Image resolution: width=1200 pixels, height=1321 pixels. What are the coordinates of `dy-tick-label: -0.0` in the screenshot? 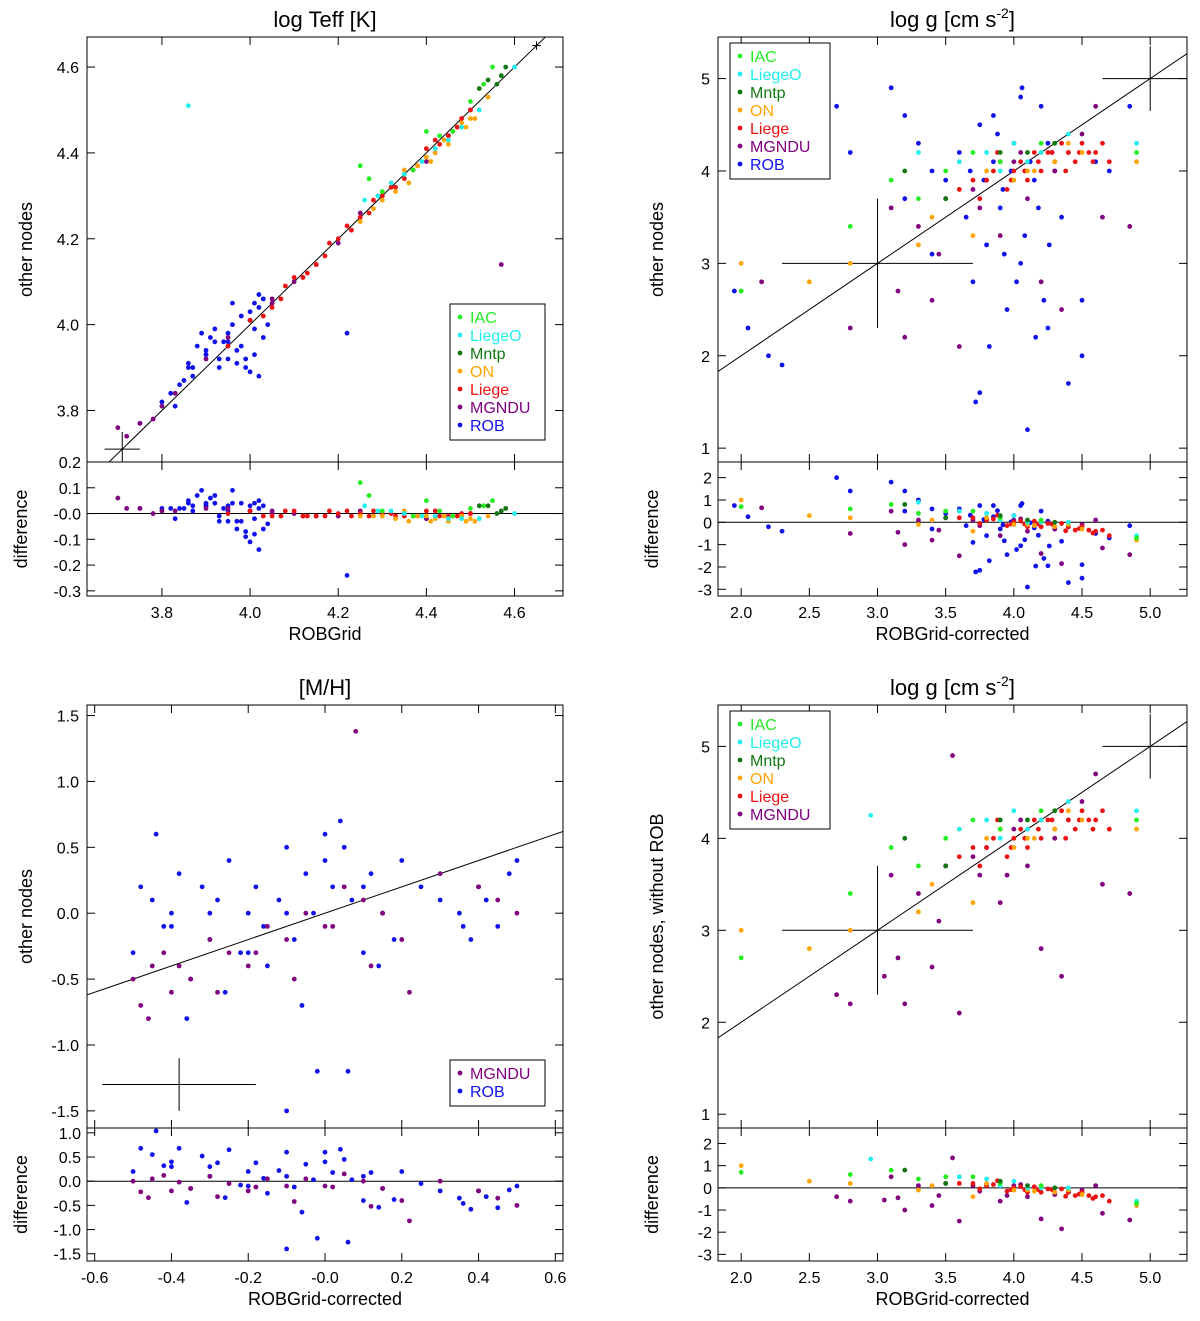 It's located at (67, 515).